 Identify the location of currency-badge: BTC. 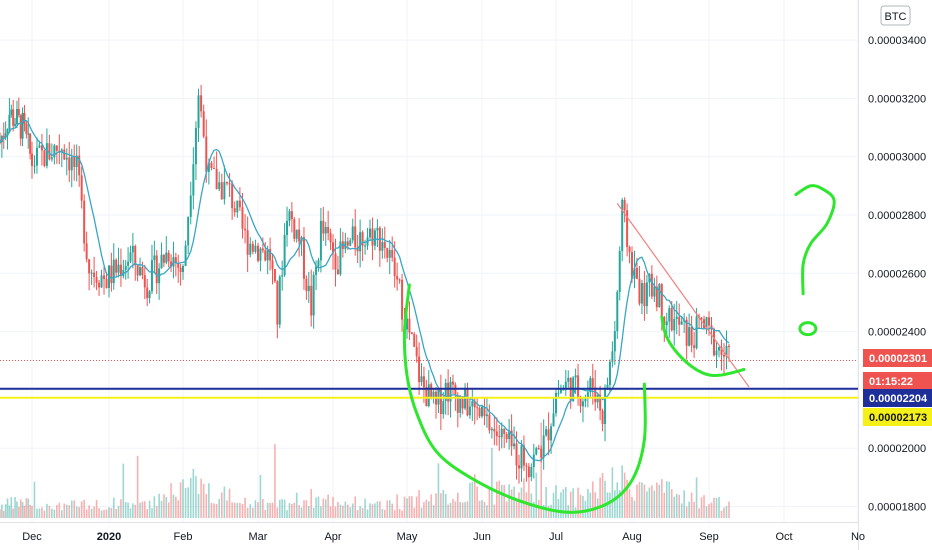
(895, 15).